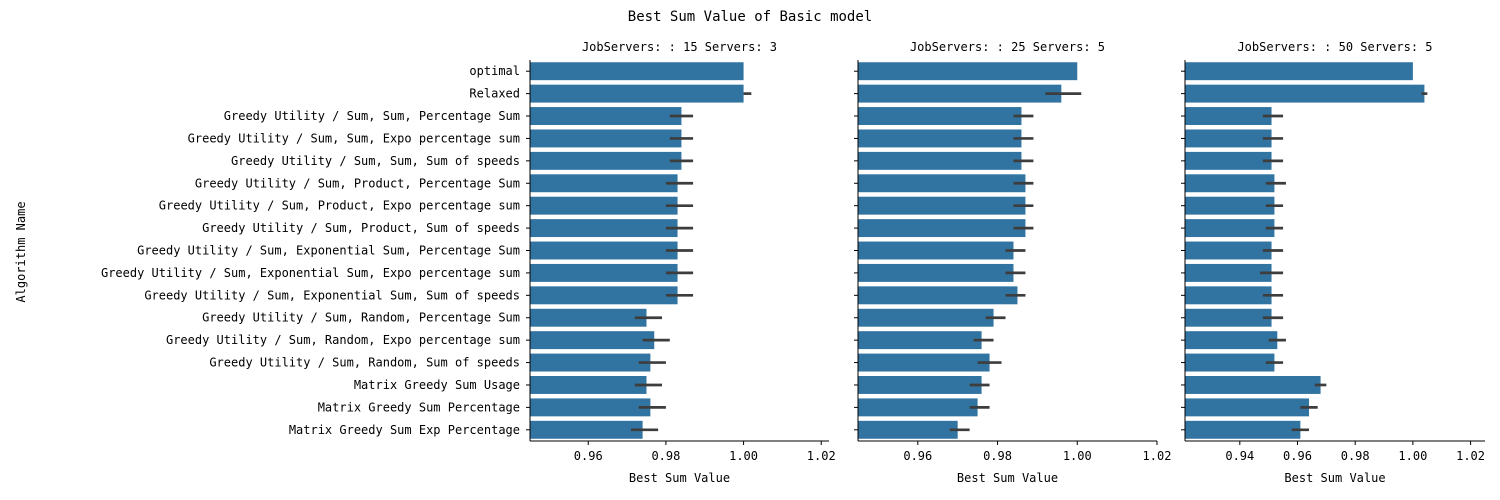 This screenshot has width=1500, height=500. I want to click on panel-title: JobServers: : 25 Servers: 5, so click(1007, 47).